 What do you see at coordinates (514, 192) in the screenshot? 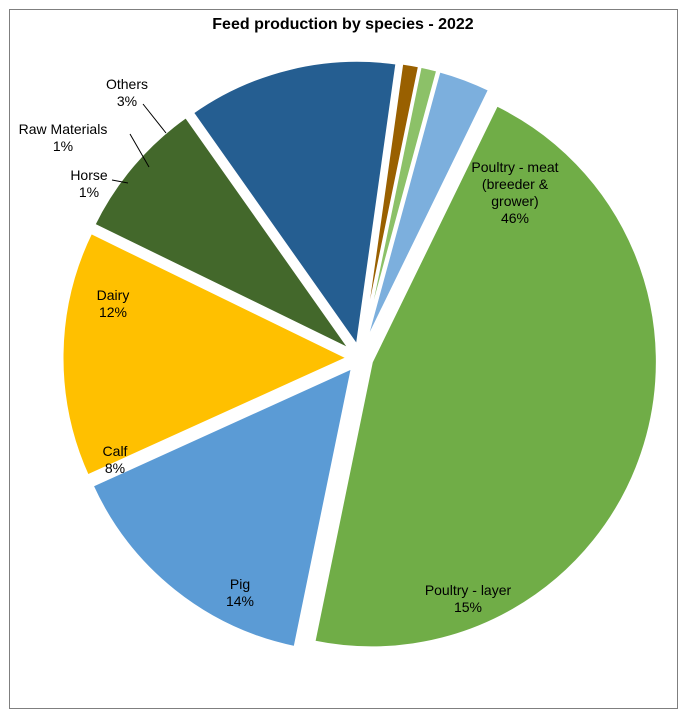
I see `slice-label-0: Poultry - meat (breeder & grower) 46%` at bounding box center [514, 192].